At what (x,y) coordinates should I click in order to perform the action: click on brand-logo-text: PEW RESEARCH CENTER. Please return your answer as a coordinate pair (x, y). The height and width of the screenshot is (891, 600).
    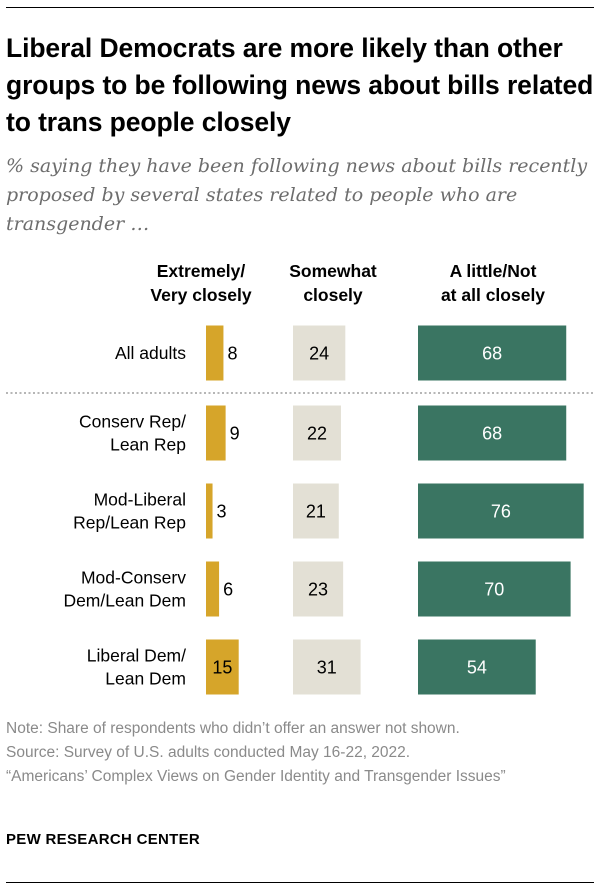
    Looking at the image, I should click on (103, 839).